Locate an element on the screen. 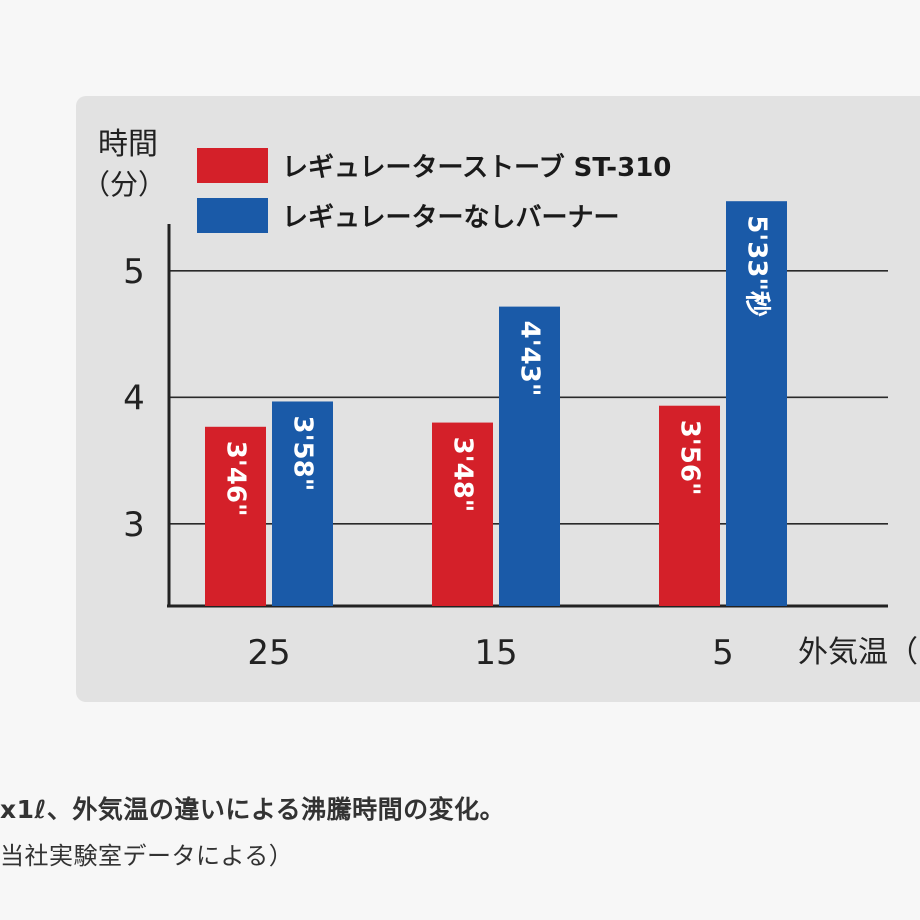  caption-title: x1ℓ、外気温の違いによる沸騰時間の変化。 is located at coordinates (253, 809).